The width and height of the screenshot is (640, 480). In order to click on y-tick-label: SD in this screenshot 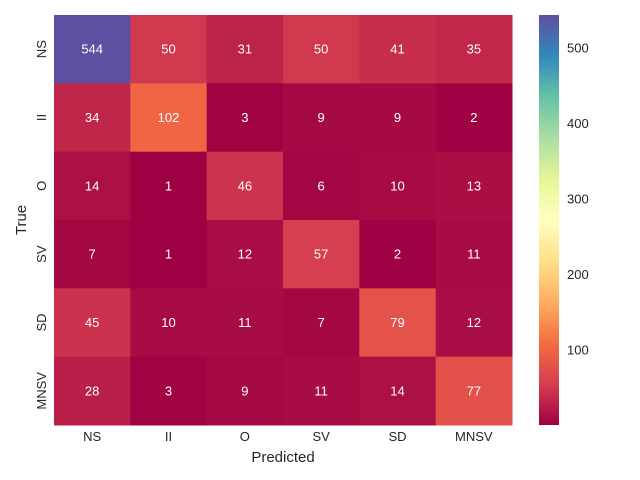, I will do `click(41, 322)`.